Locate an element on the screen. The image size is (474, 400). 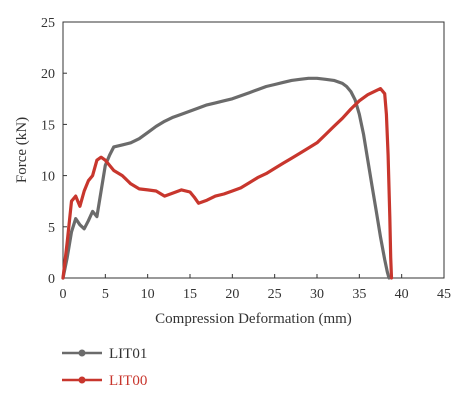
legend-marker-lit00 is located at coordinates (82, 380).